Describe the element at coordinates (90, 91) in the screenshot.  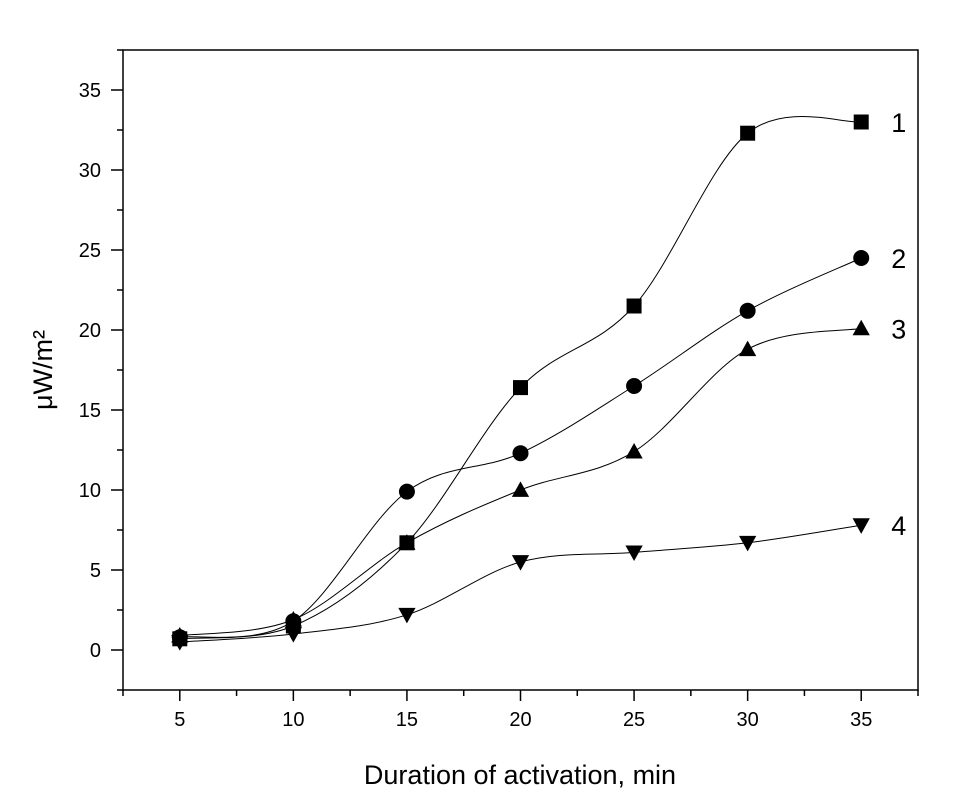
I see `y-tick-label: 35` at that location.